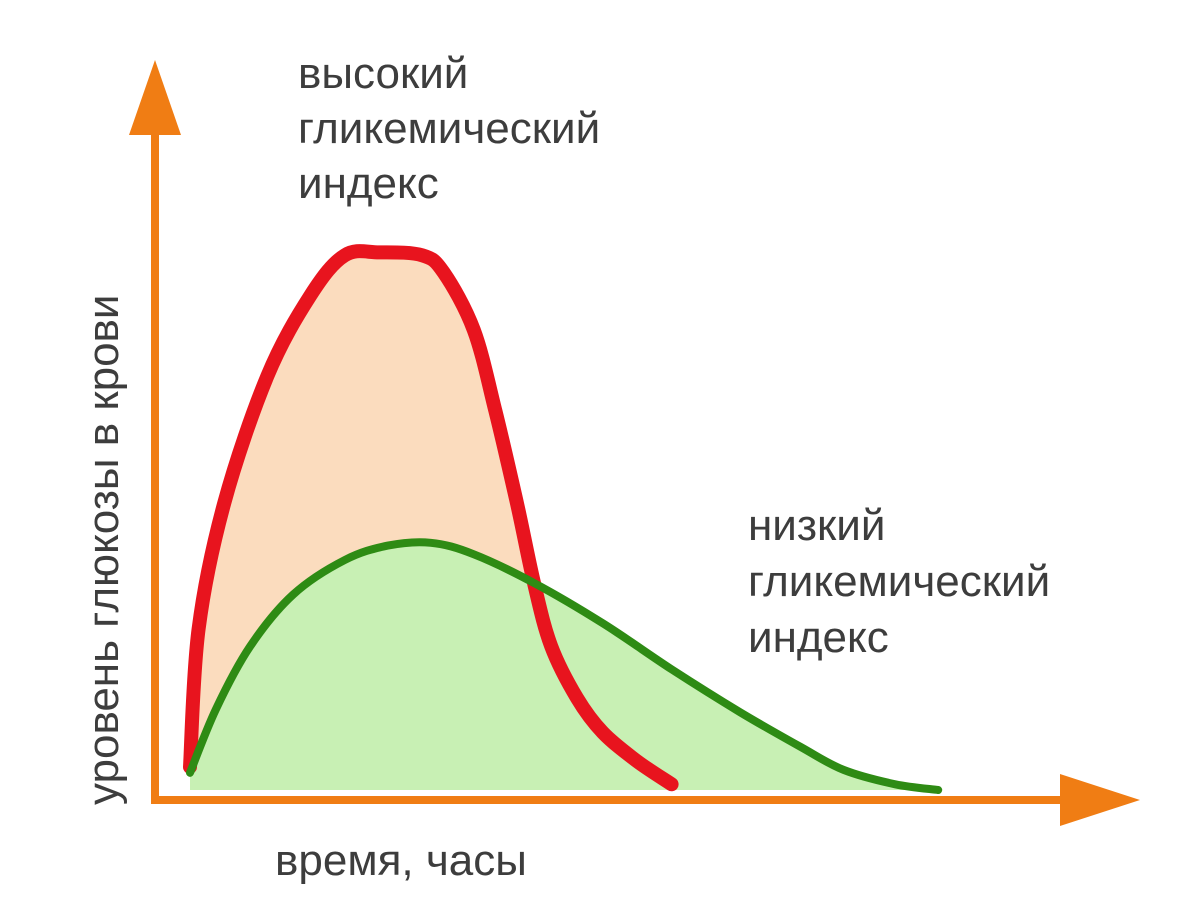 The width and height of the screenshot is (1200, 902). What do you see at coordinates (818, 637) in the screenshot?
I see `low-gi-label-line-3: индекс` at bounding box center [818, 637].